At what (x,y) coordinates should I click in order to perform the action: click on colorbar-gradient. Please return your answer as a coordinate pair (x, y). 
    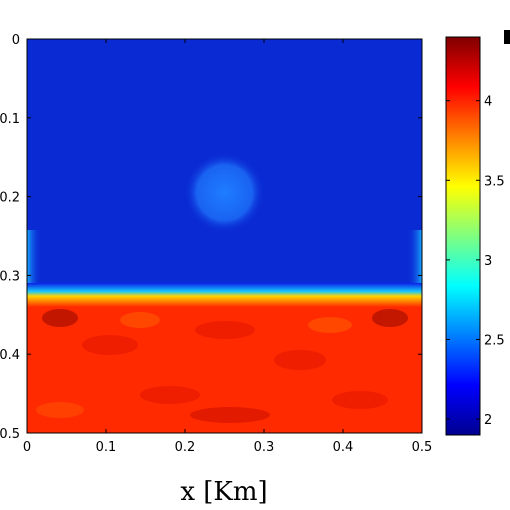
    Looking at the image, I should click on (463, 236).